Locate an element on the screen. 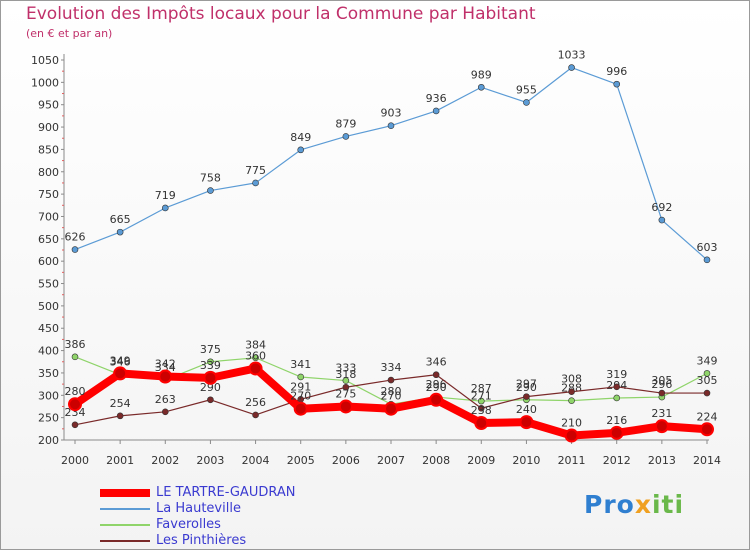 Image resolution: width=750 pixels, height=550 pixels. y-tick-label: 750 is located at coordinates (48, 194).